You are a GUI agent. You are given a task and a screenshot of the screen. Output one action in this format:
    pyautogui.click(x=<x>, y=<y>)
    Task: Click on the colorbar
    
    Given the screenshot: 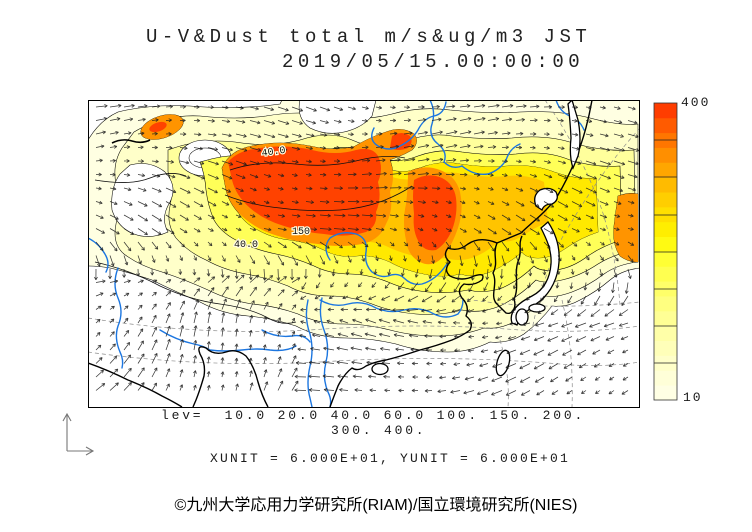 What is the action you would take?
    pyautogui.click(x=665, y=251)
    